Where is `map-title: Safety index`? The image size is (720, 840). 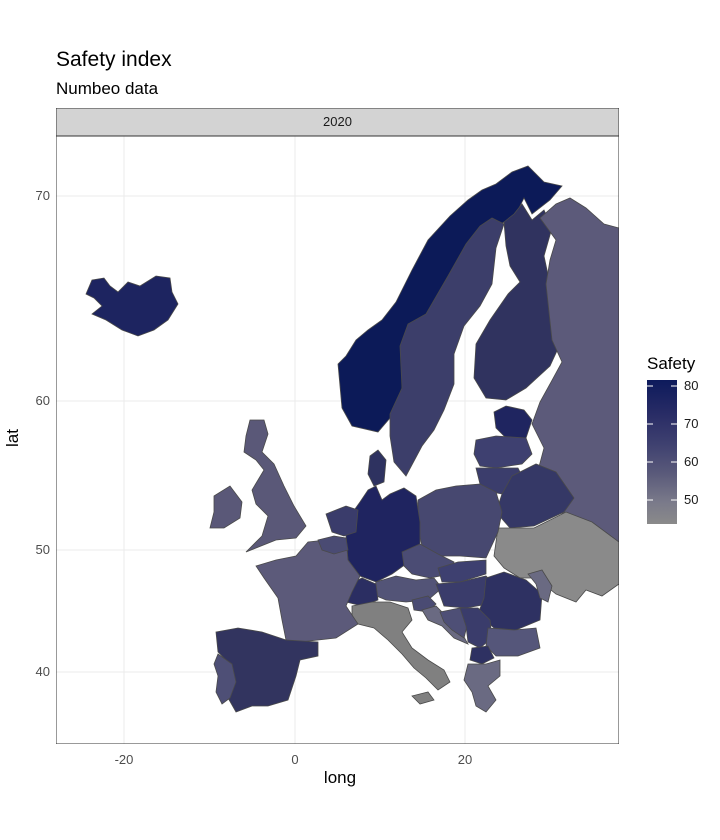
map-title: Safety index is located at coordinates (114, 59).